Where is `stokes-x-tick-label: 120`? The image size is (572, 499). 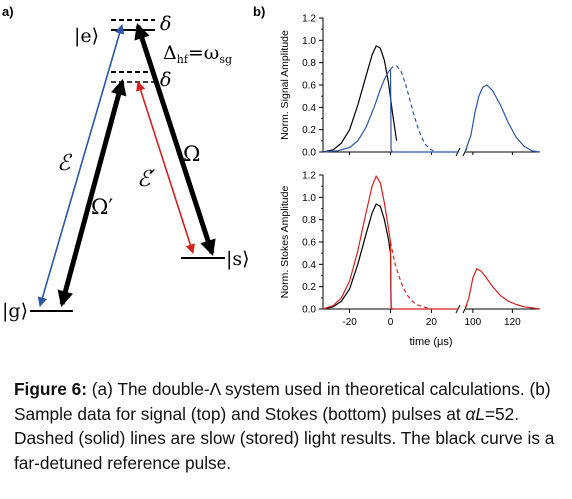
stokes-x-tick-label: 120 is located at coordinates (512, 322).